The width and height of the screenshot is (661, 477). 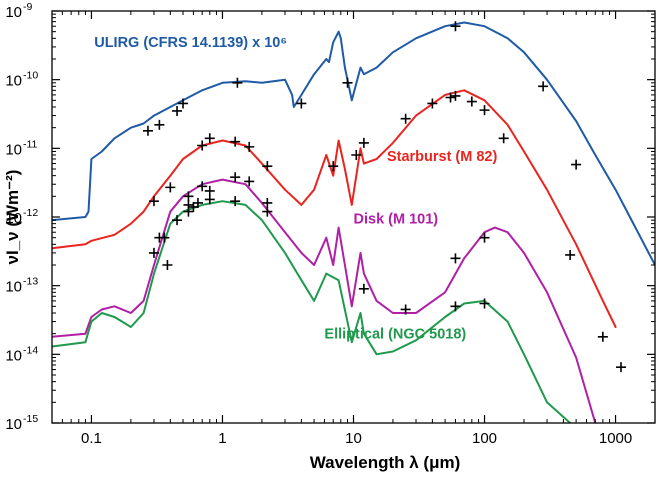 I want to click on series-label-2: Disk (M 101), so click(x=396, y=220).